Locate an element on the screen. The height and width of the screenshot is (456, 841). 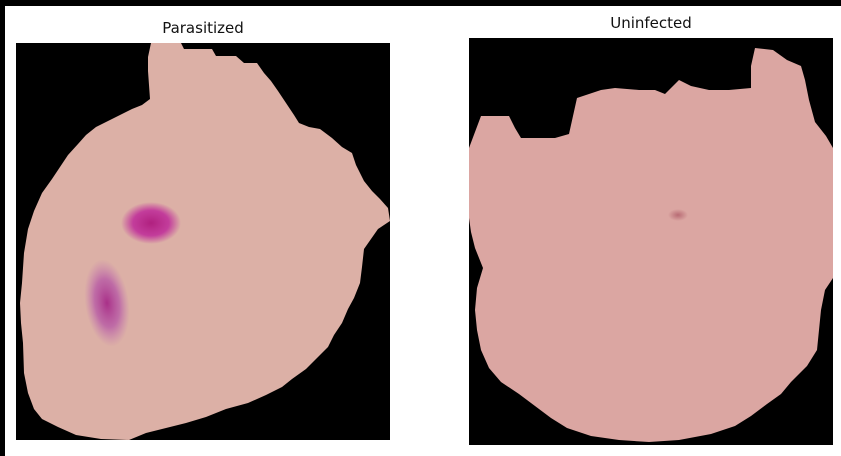
uninfected-title: Uninfected is located at coordinates (651, 23).